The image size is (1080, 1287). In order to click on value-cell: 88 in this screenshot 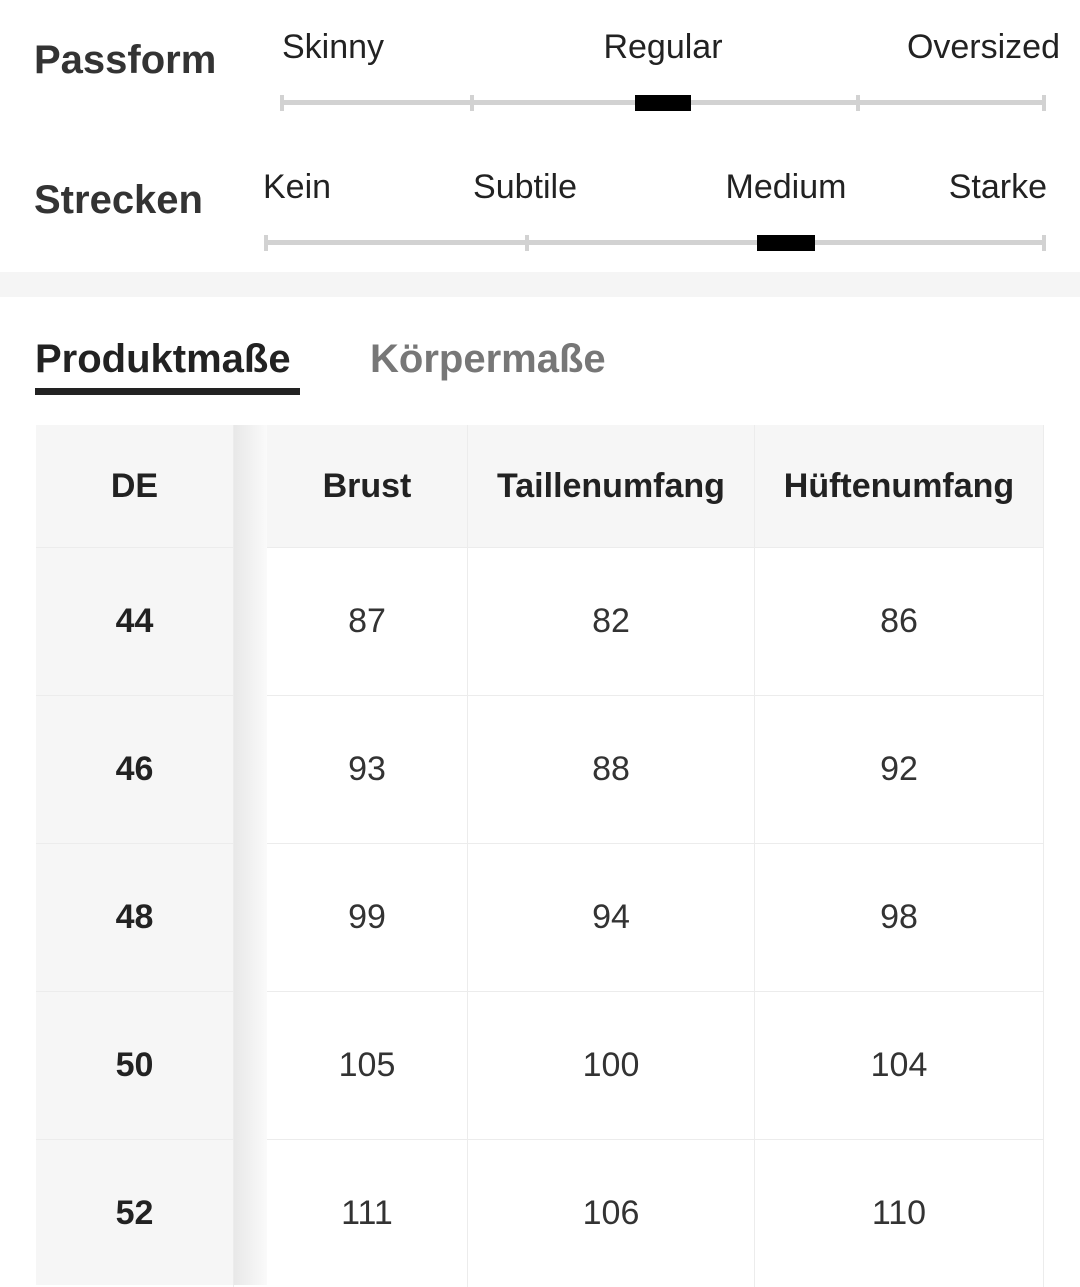, I will do `click(611, 769)`.